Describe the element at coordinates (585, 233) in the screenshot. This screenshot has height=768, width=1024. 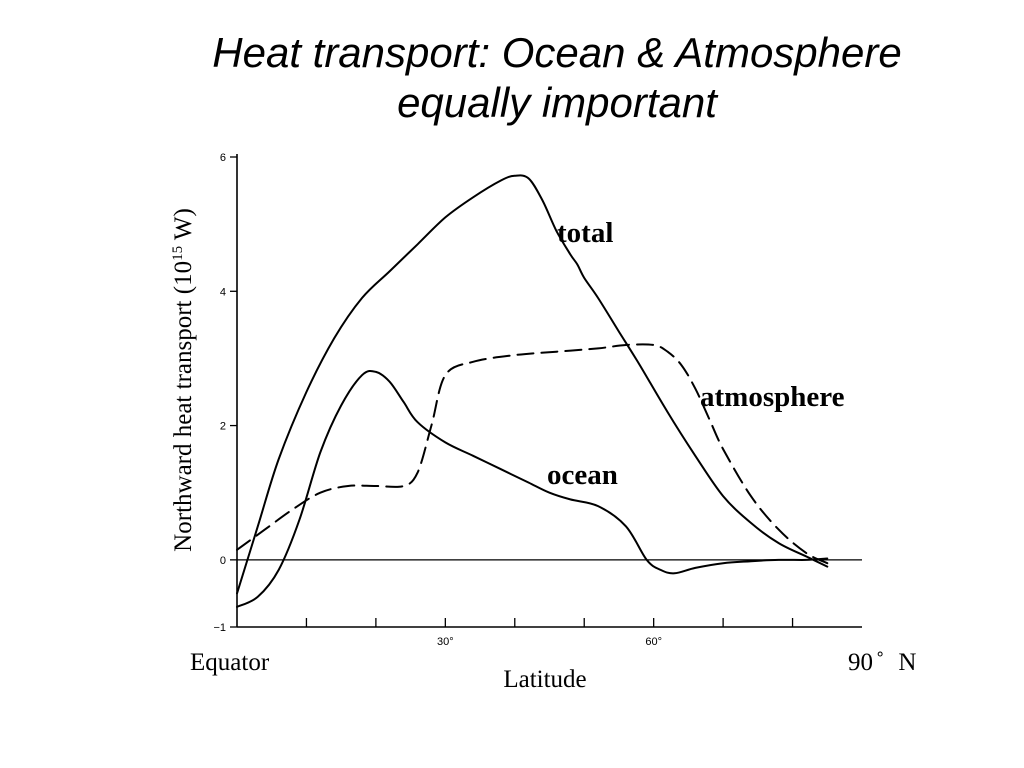
I see `label-total: total` at that location.